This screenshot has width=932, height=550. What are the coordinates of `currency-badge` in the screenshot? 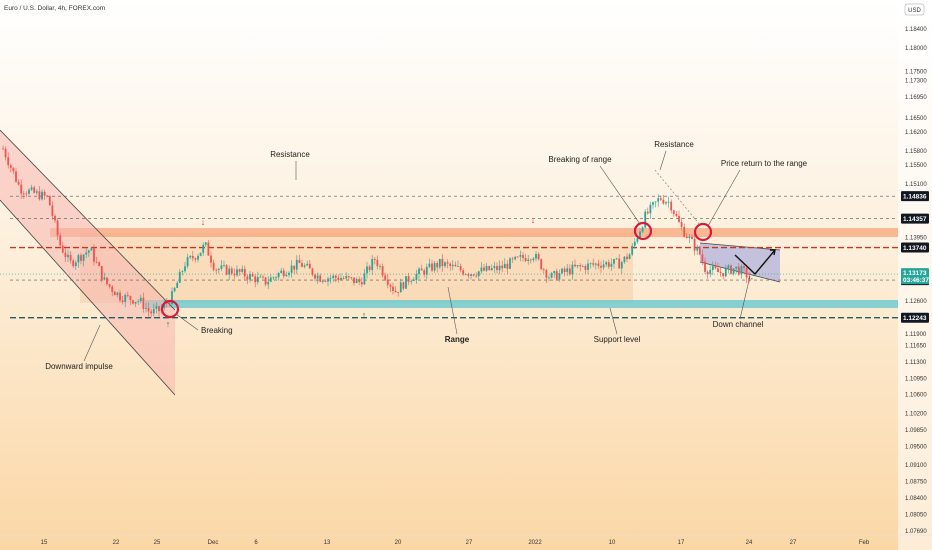 It's located at (914, 9).